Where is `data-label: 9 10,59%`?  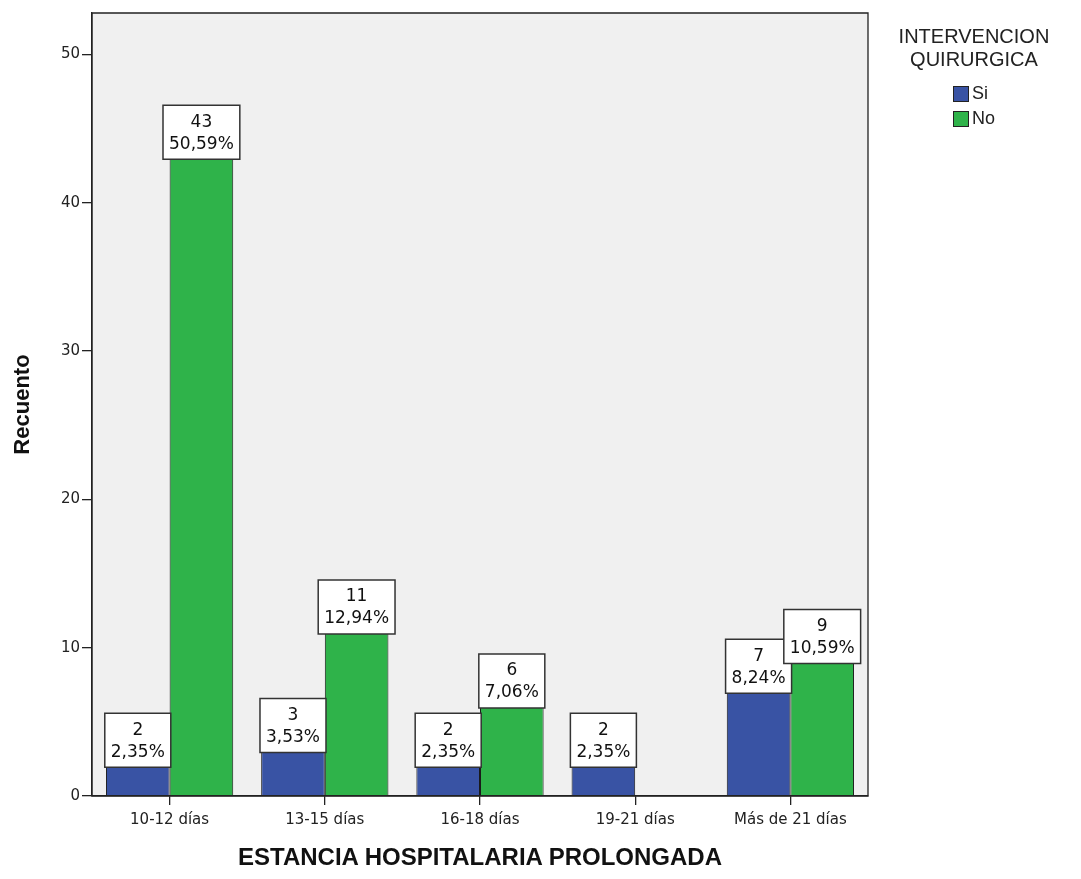
data-label: 9 10,59% is located at coordinates (822, 635).